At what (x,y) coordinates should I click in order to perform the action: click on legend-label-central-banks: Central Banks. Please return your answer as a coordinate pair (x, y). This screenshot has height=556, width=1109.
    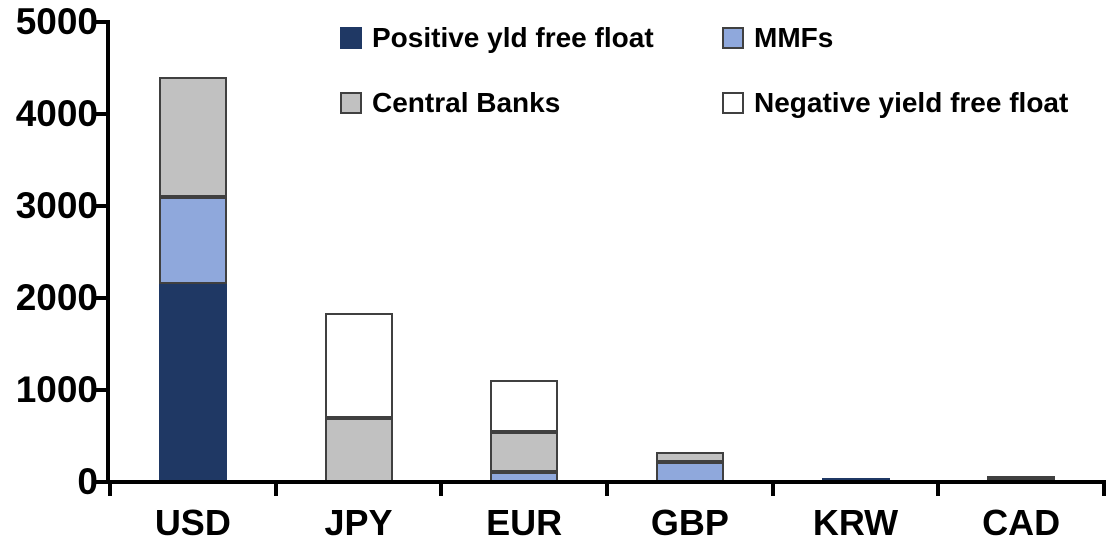
    Looking at the image, I should click on (466, 102).